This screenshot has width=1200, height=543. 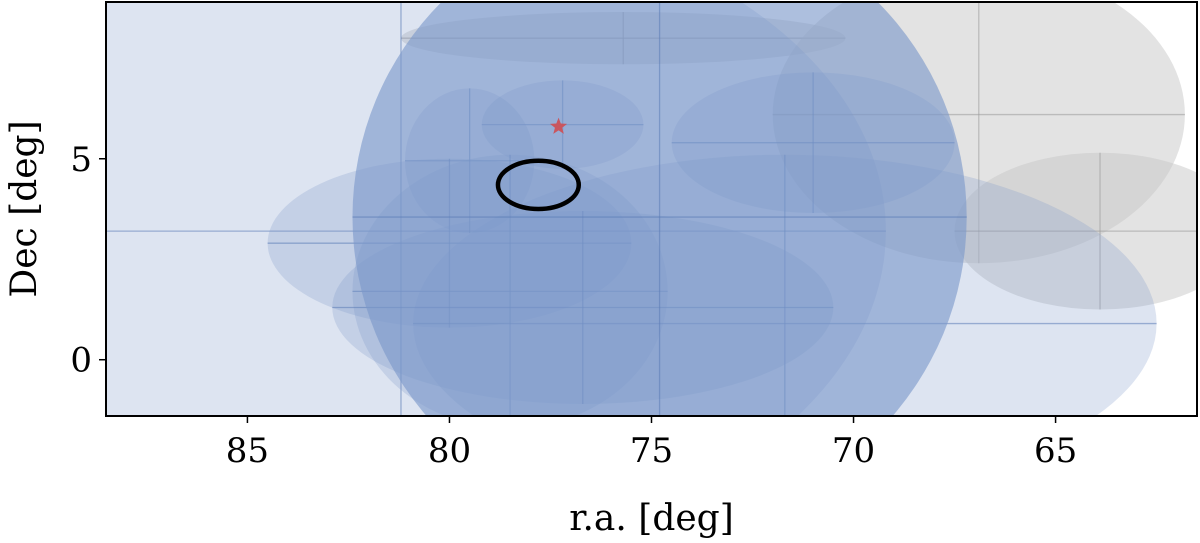 What do you see at coordinates (81, 160) in the screenshot?
I see `y-tick-label: 5` at bounding box center [81, 160].